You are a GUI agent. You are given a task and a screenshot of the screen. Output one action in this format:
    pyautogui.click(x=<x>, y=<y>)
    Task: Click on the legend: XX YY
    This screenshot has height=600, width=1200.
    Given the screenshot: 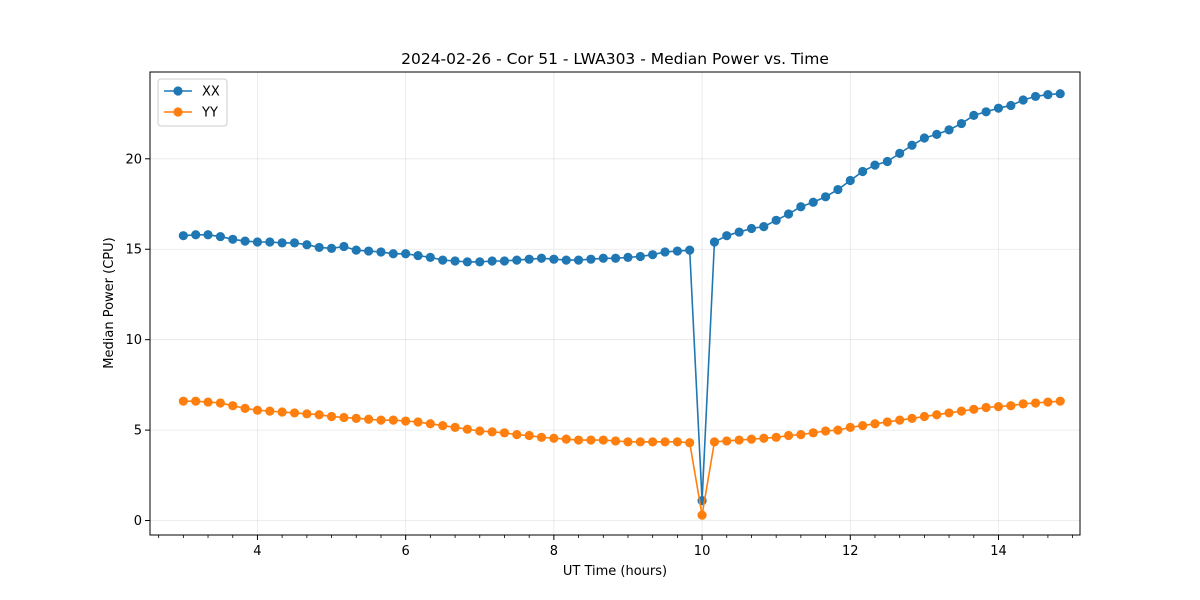 What is the action you would take?
    pyautogui.click(x=192, y=102)
    